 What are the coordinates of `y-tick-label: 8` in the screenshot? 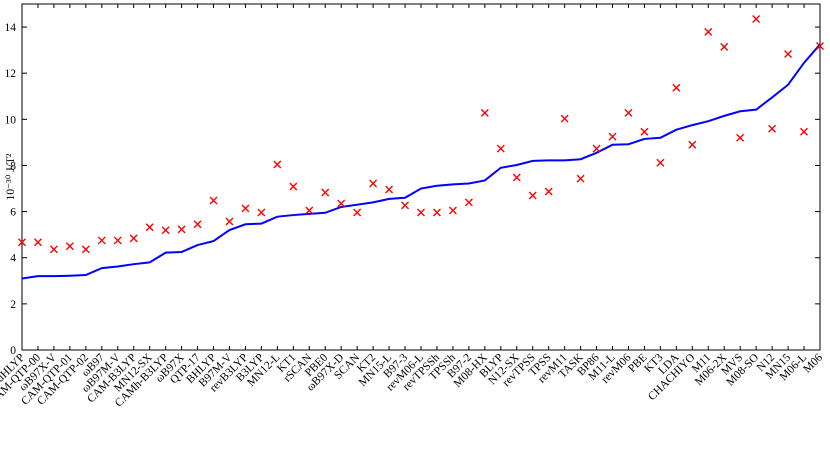 It's located at (13, 166).